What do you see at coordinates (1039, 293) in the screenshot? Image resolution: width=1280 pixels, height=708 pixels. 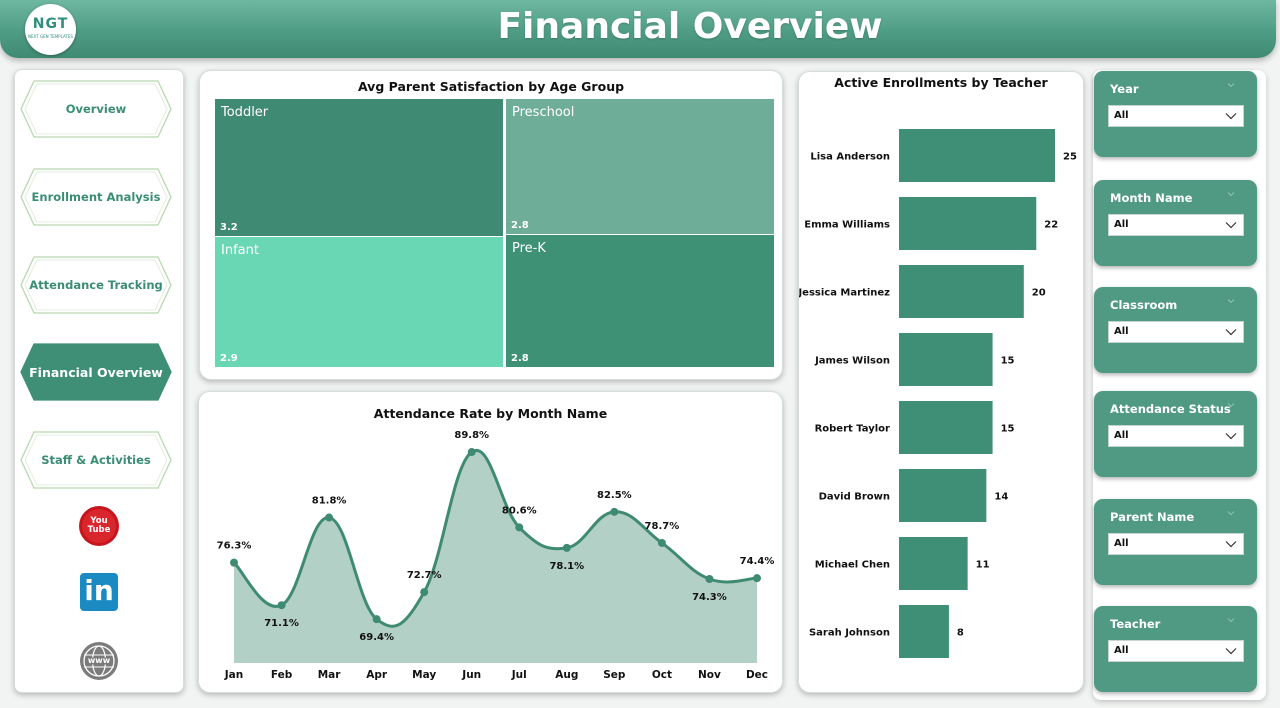 I see `enrollment-value-label: 20` at bounding box center [1039, 293].